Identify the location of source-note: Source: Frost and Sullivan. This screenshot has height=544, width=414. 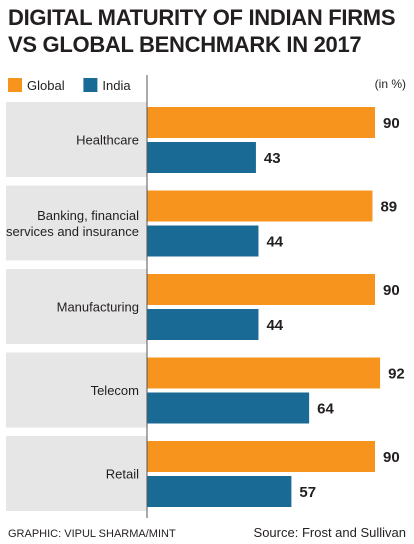
(330, 532).